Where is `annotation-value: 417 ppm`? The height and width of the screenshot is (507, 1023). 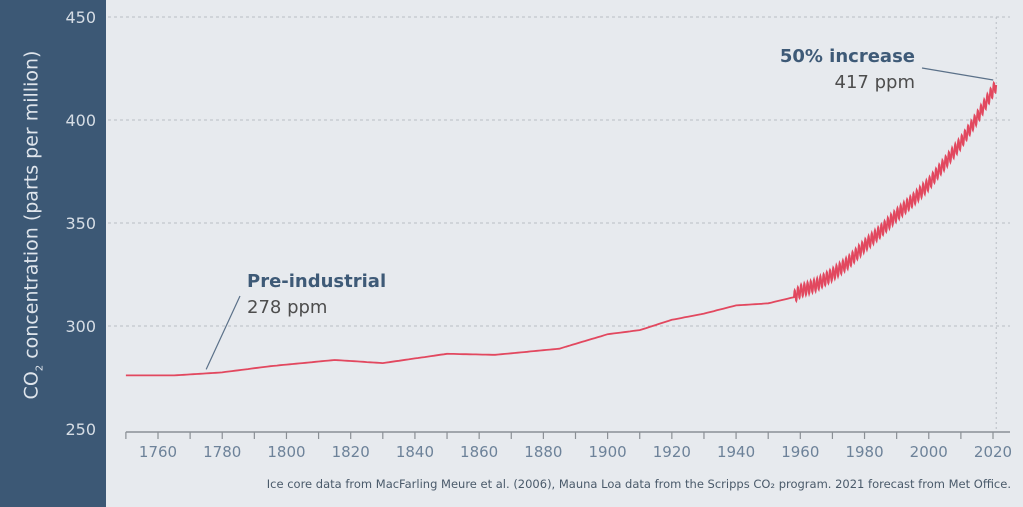 annotation-value: 417 ppm is located at coordinates (875, 82).